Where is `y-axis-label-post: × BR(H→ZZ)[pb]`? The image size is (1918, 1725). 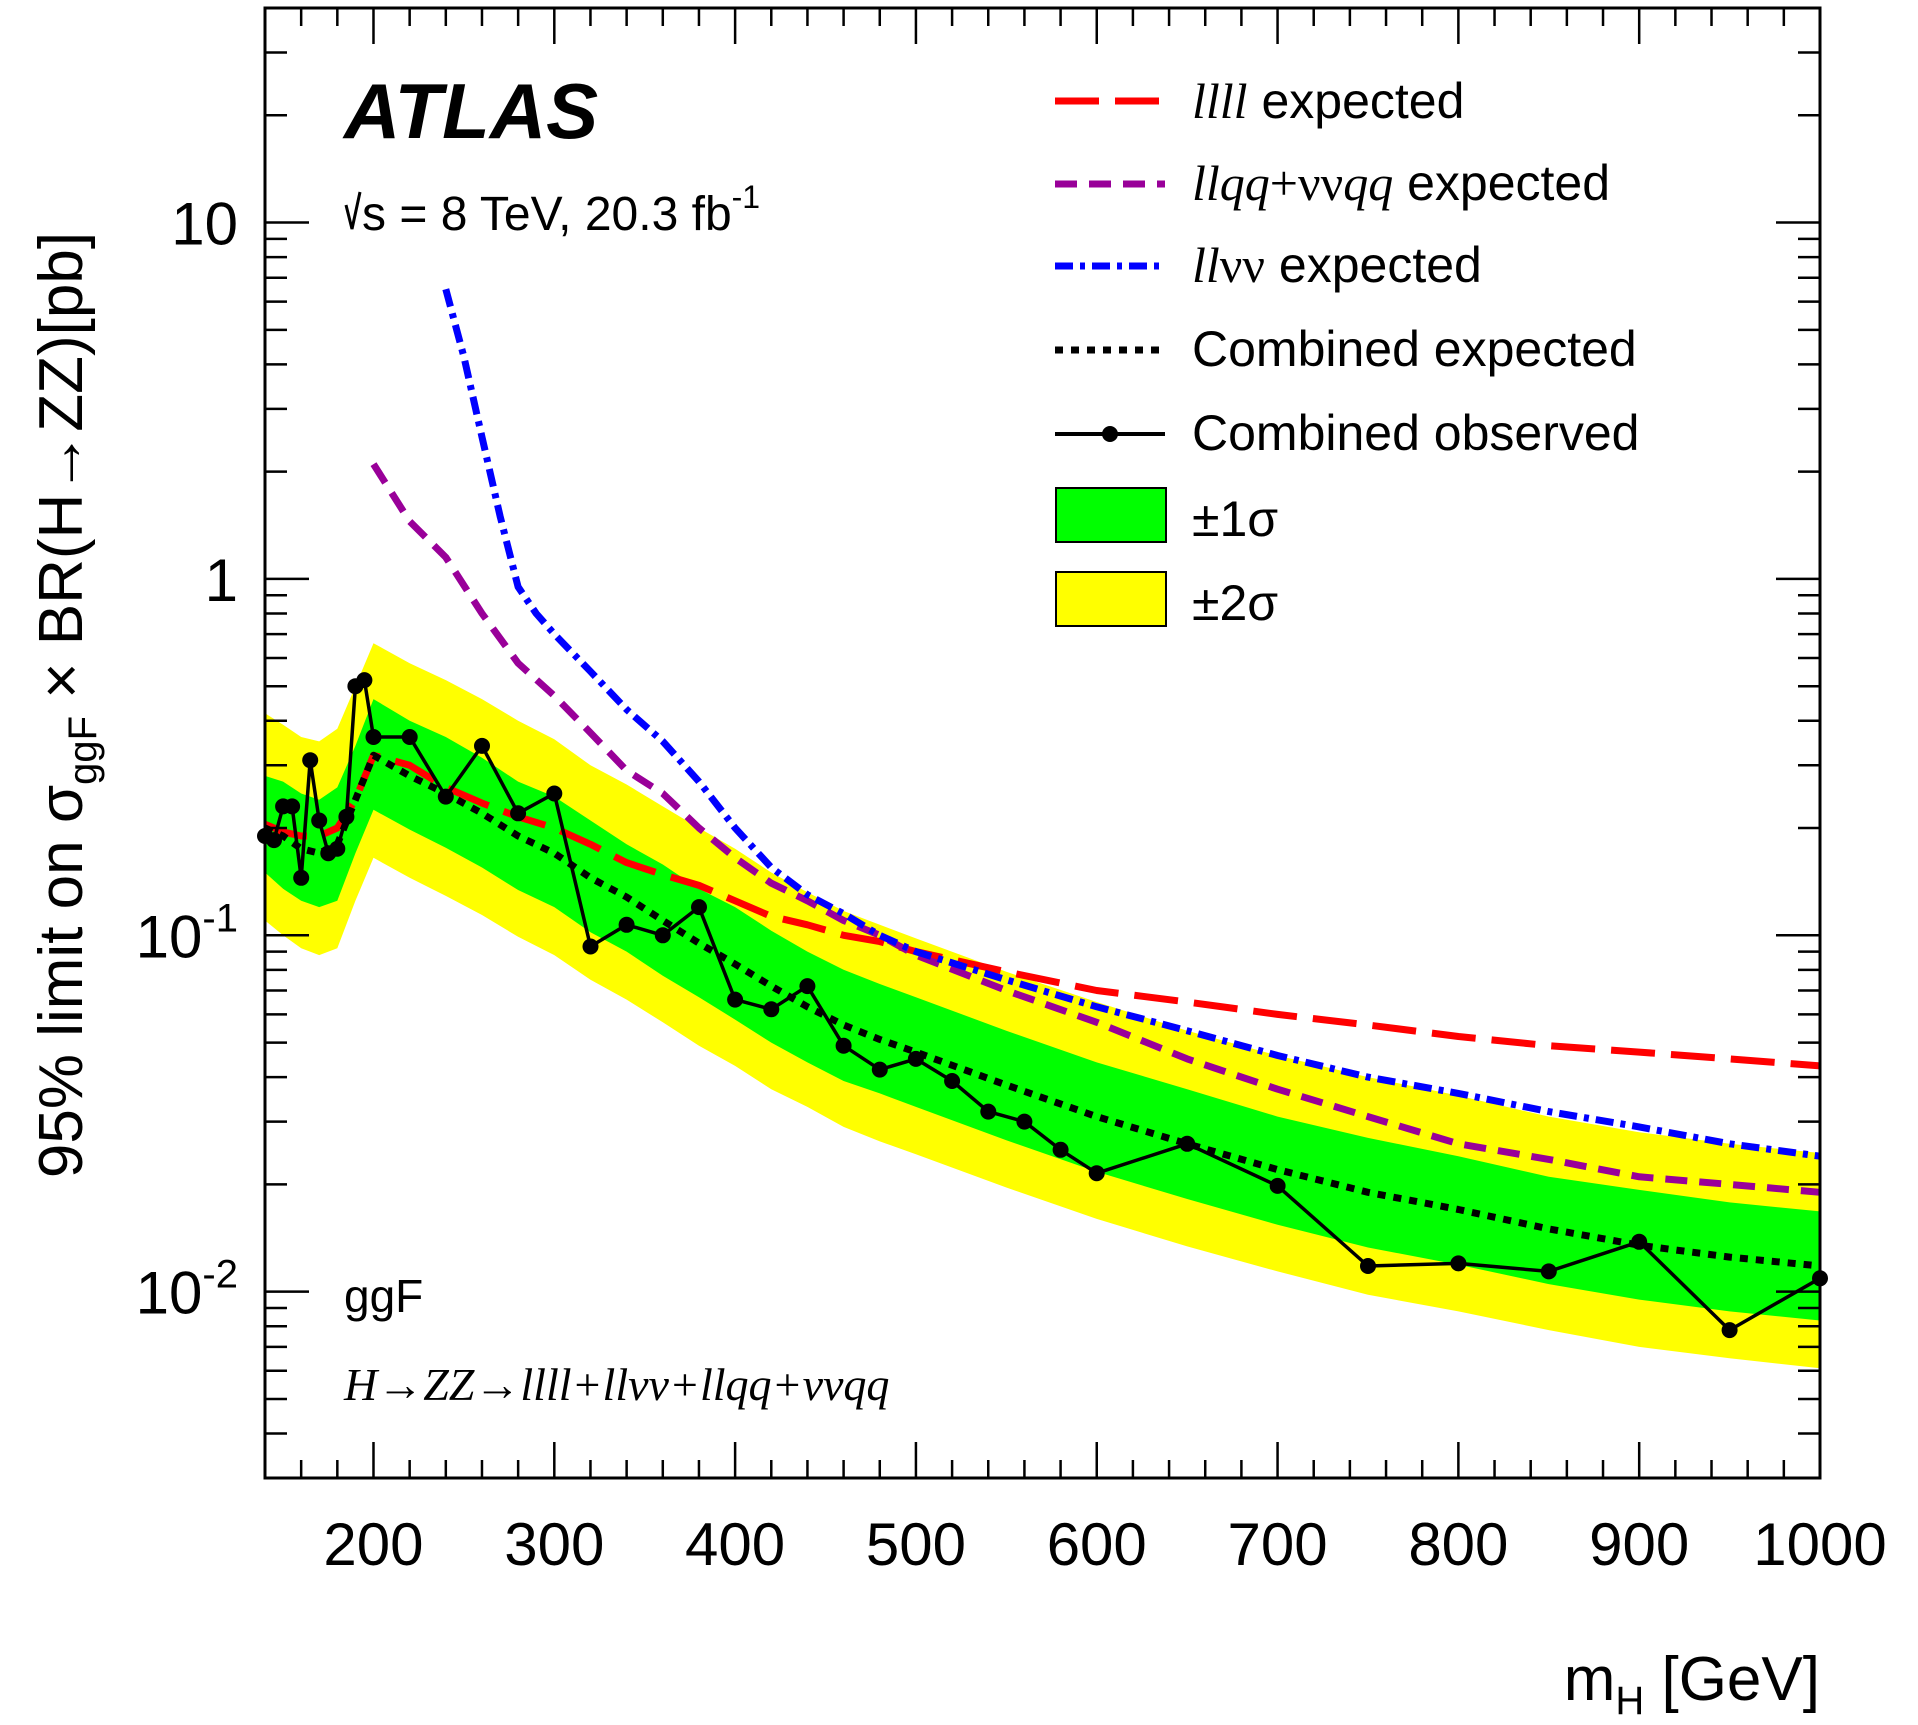 y-axis-label-post: × BR(H→ZZ)[pb] is located at coordinates (61, 474).